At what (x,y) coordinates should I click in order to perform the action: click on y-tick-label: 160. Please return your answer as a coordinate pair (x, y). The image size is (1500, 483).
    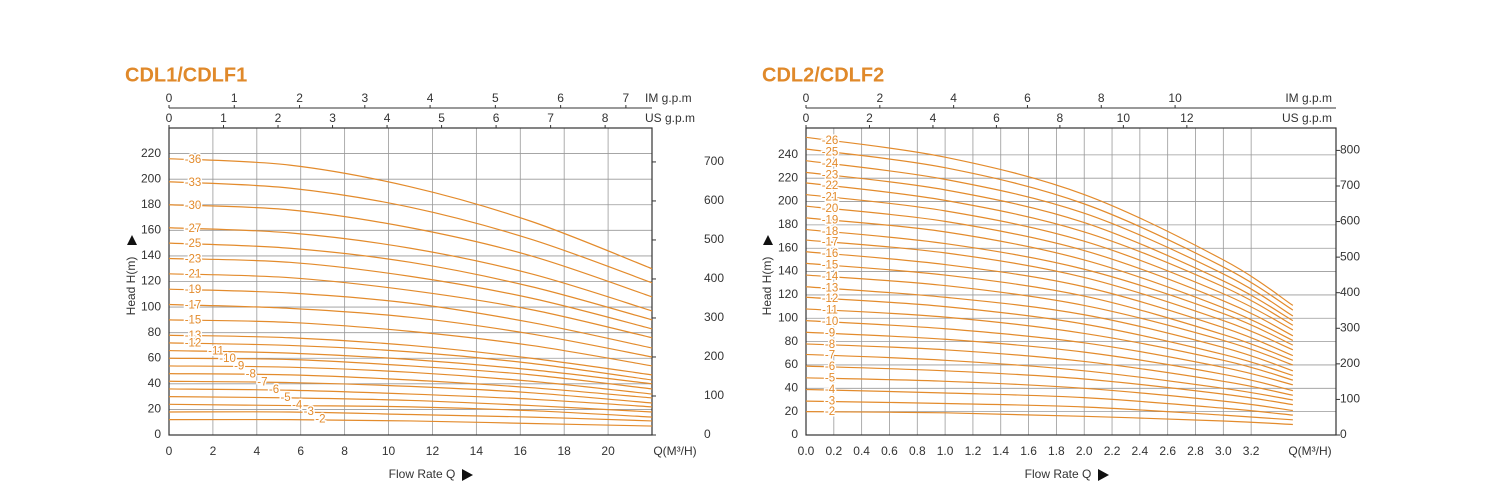
    Looking at the image, I should click on (788, 247).